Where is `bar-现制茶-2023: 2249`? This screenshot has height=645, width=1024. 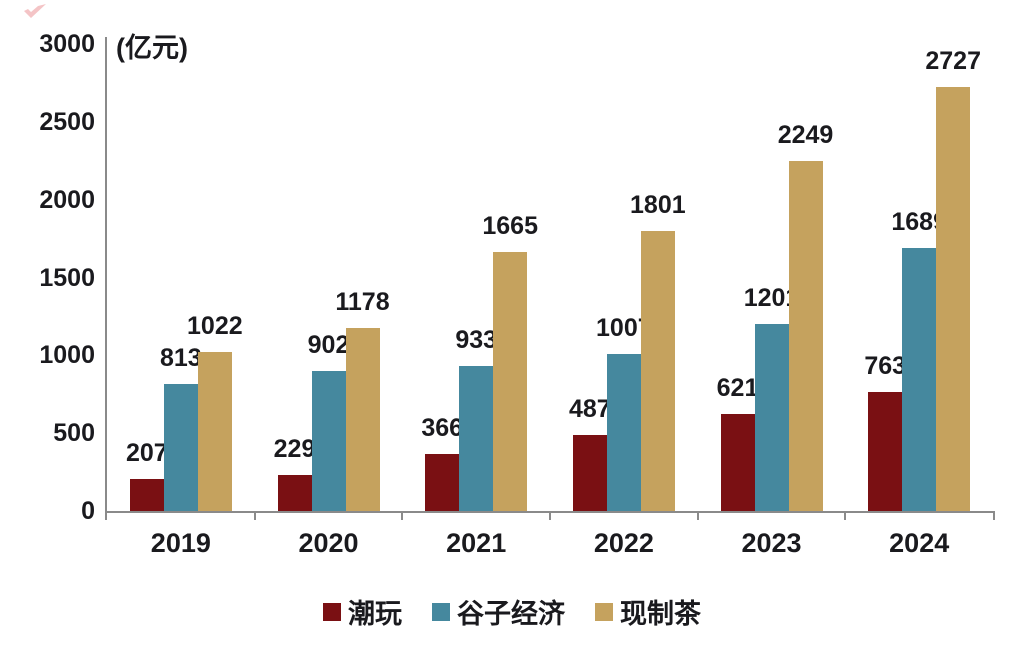 bar-现制茶-2023: 2249 is located at coordinates (805, 316).